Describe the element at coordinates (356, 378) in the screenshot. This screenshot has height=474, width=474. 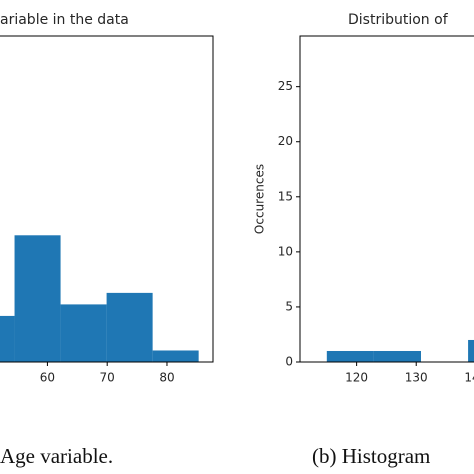
I see `x-tick-label: 120` at that location.